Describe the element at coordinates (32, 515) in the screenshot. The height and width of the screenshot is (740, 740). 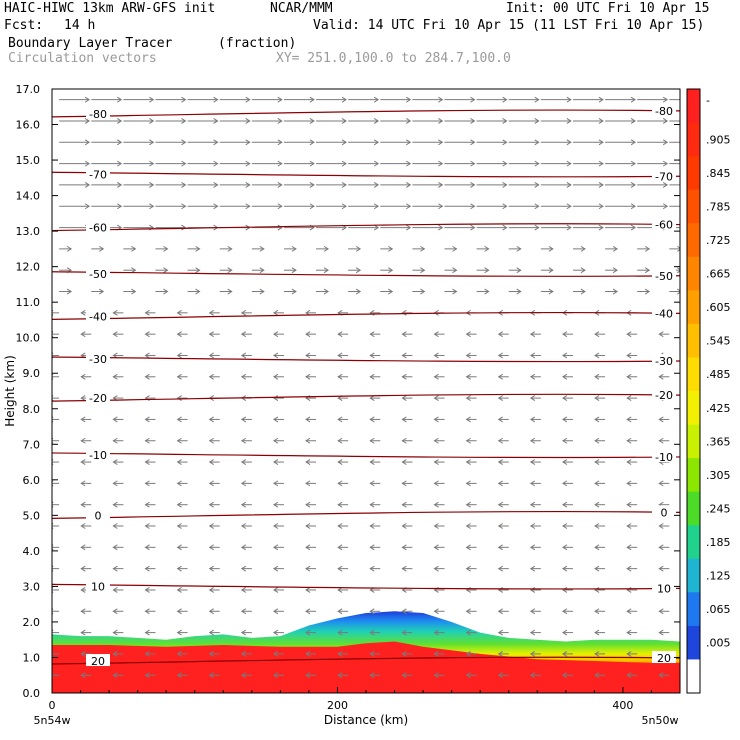
I see `y-tick-label: 5.0` at that location.